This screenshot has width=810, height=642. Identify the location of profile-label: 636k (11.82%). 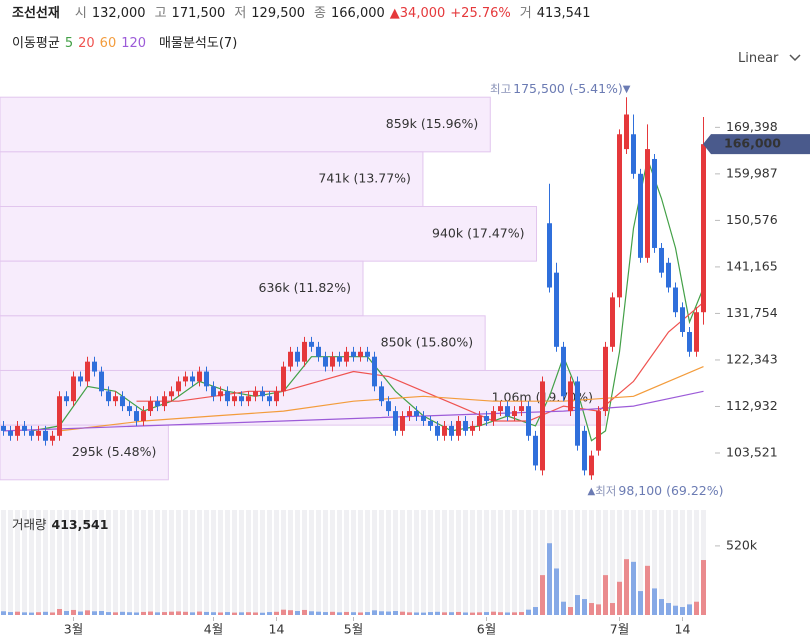
(305, 287).